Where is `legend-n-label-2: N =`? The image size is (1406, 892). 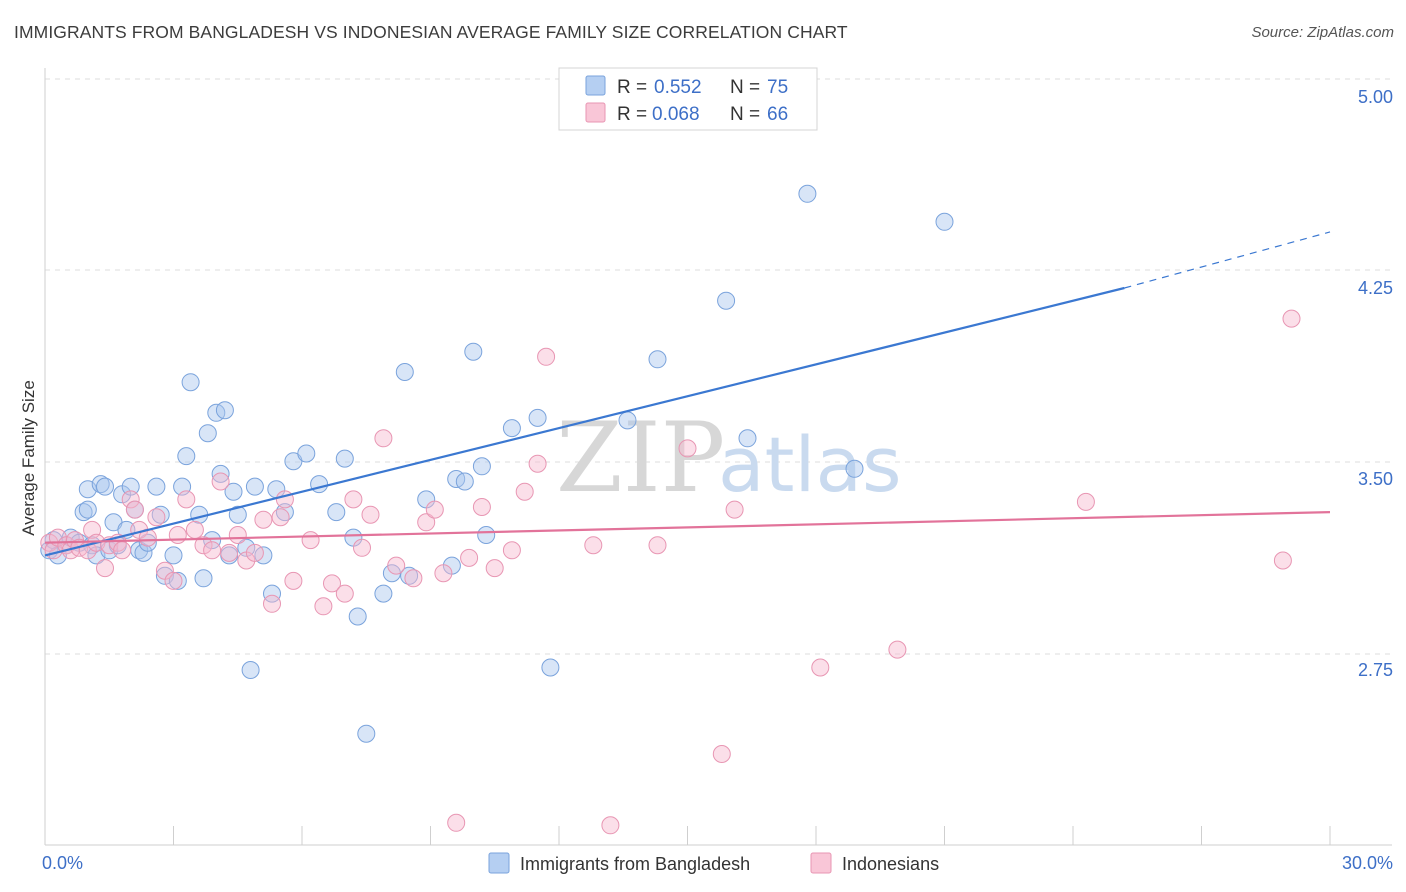
legend-n-label-2: N = is located at coordinates (745, 114).